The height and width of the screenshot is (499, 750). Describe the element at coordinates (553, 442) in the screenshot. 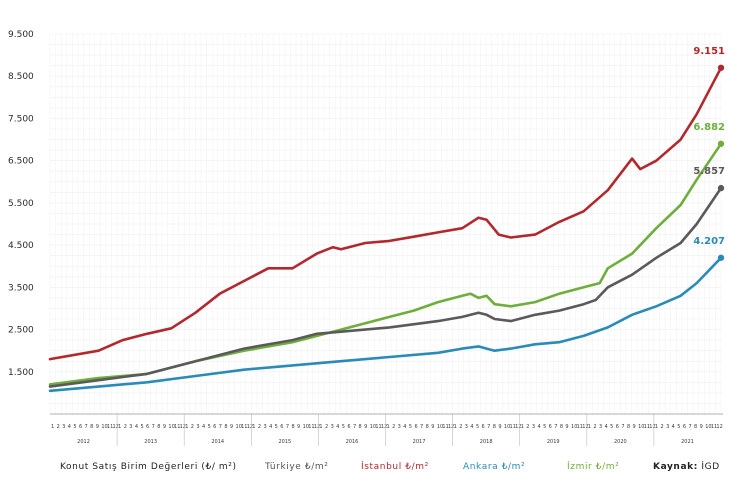

I see `year-label: 2019` at that location.